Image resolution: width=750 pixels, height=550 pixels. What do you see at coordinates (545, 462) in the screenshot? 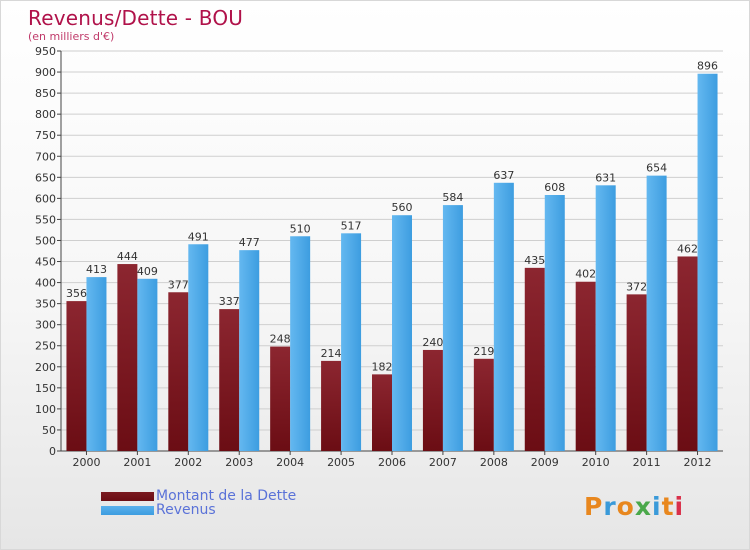
I see `x-tick-label: 2009` at bounding box center [545, 462].